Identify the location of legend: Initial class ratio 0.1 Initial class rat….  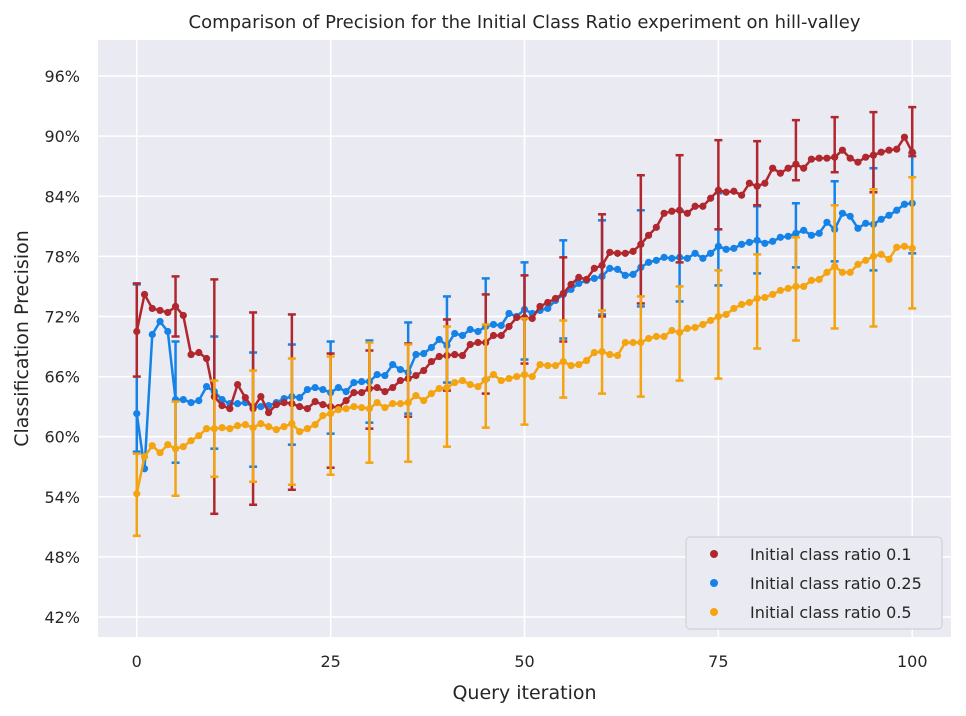
(814, 583).